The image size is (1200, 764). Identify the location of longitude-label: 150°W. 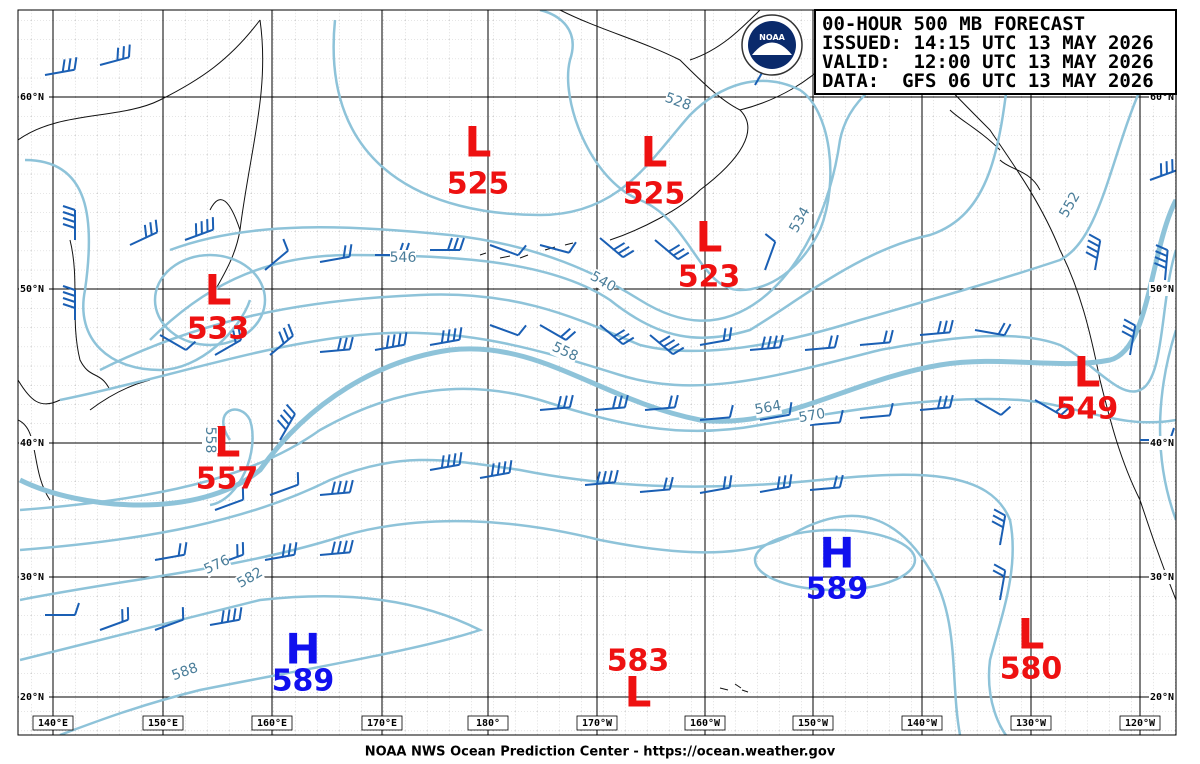
(813, 723).